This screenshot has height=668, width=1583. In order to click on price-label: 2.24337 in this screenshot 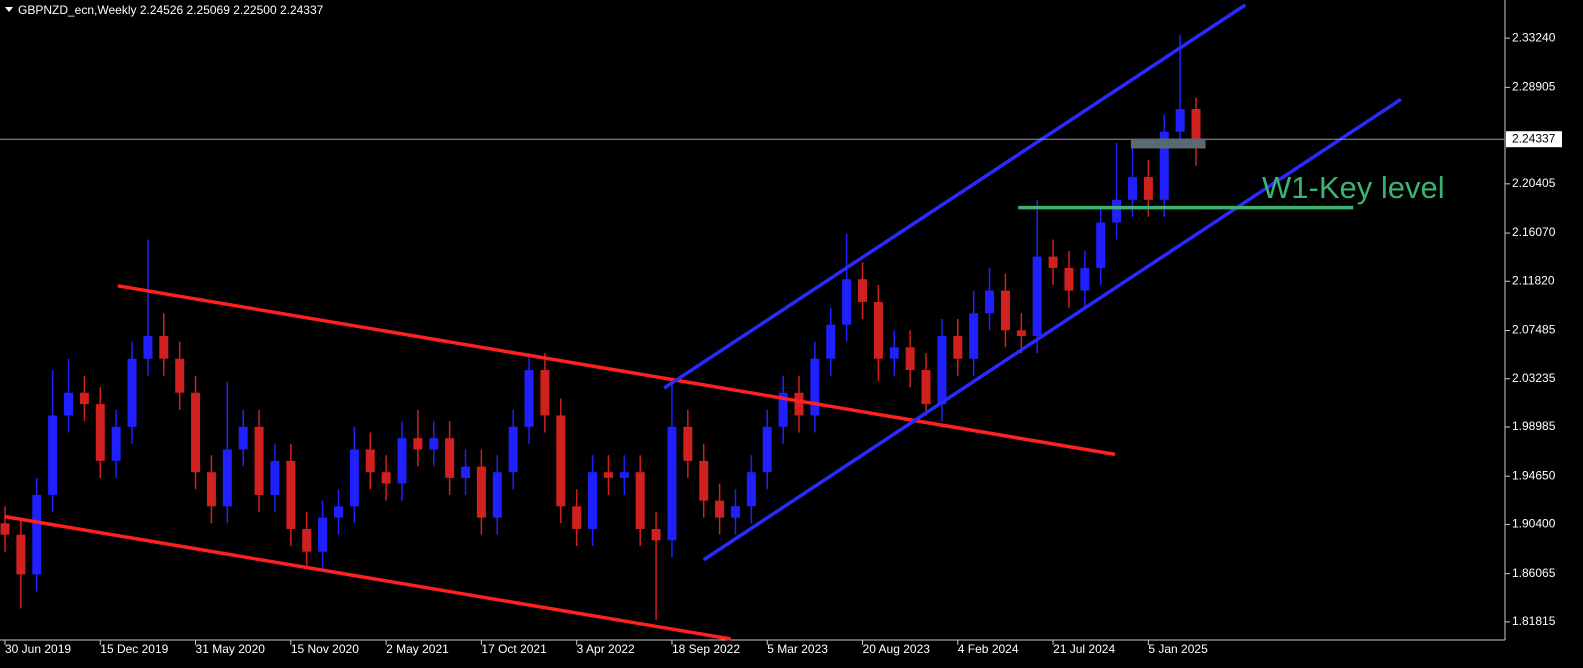, I will do `click(1534, 138)`.